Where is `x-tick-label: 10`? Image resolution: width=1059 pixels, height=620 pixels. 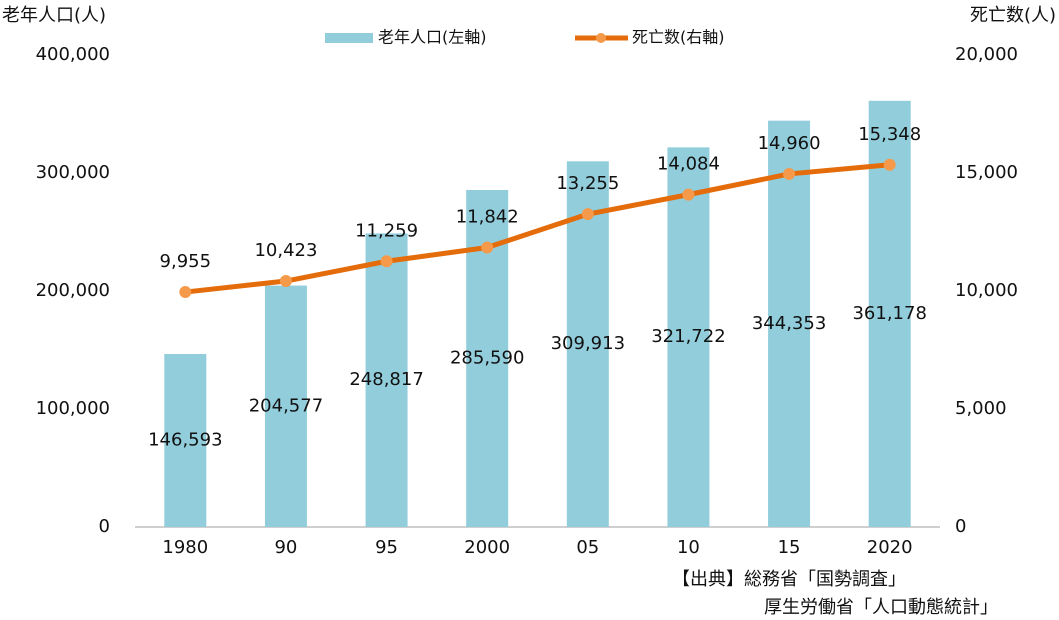
x-tick-label: 10 is located at coordinates (688, 547).